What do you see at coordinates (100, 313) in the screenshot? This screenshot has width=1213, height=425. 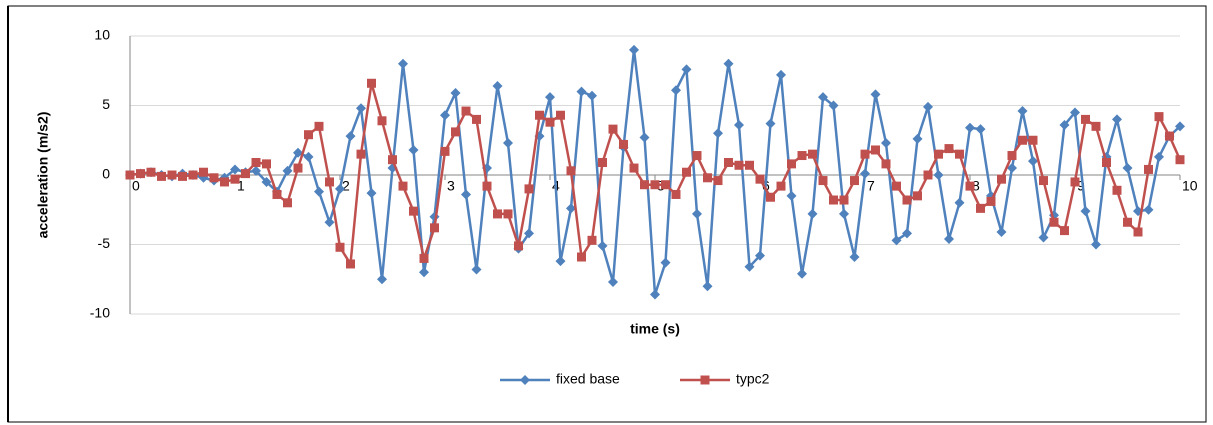 I see `y-tick-label: -10` at bounding box center [100, 313].